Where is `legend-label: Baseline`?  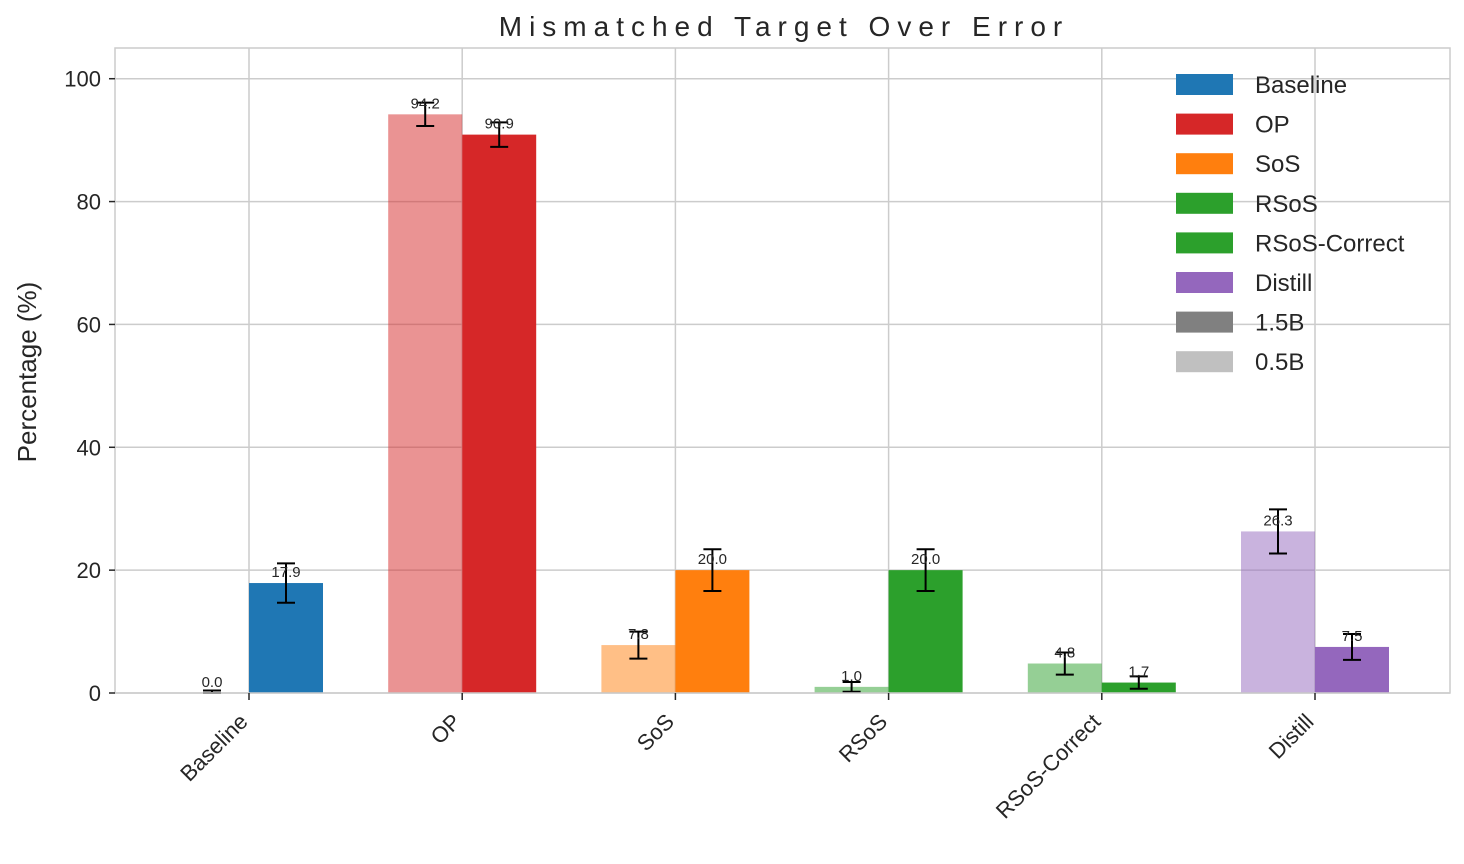
legend-label: Baseline is located at coordinates (1301, 85).